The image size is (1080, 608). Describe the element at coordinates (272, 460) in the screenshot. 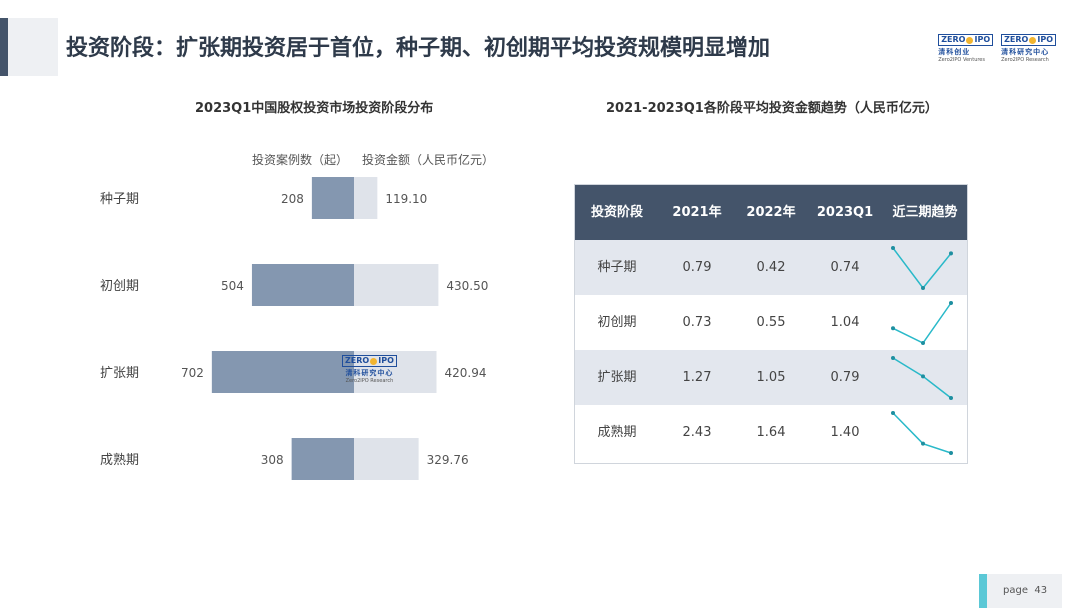

I see `cases-value-label: 308` at that location.